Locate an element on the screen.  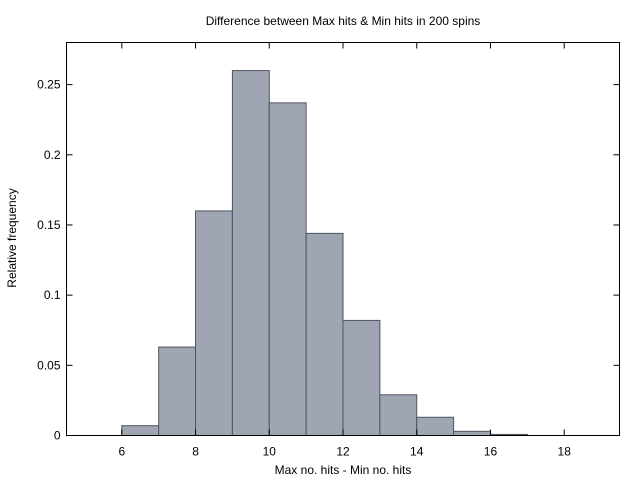
x-tick-label: 12 is located at coordinates (343, 452).